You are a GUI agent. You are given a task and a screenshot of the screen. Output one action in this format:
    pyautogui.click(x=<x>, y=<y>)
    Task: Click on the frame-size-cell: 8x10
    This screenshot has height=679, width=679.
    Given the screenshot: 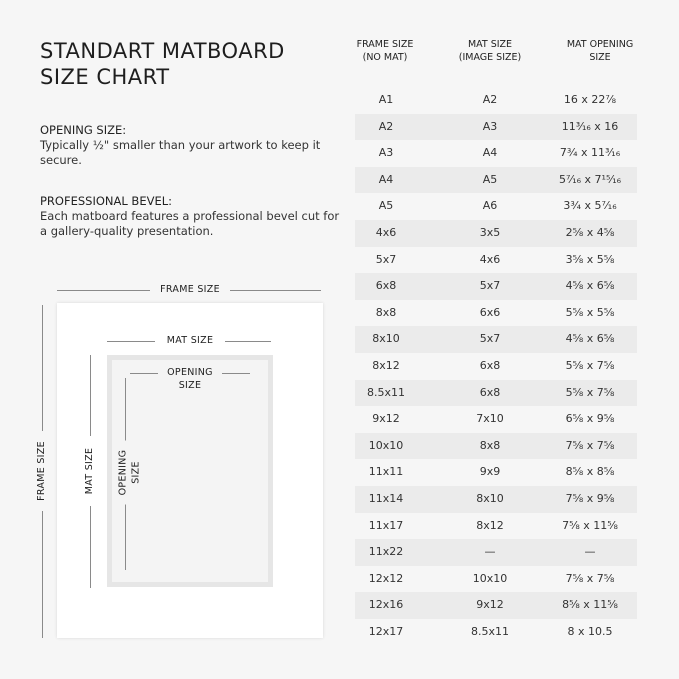 What is the action you would take?
    pyautogui.click(x=386, y=339)
    